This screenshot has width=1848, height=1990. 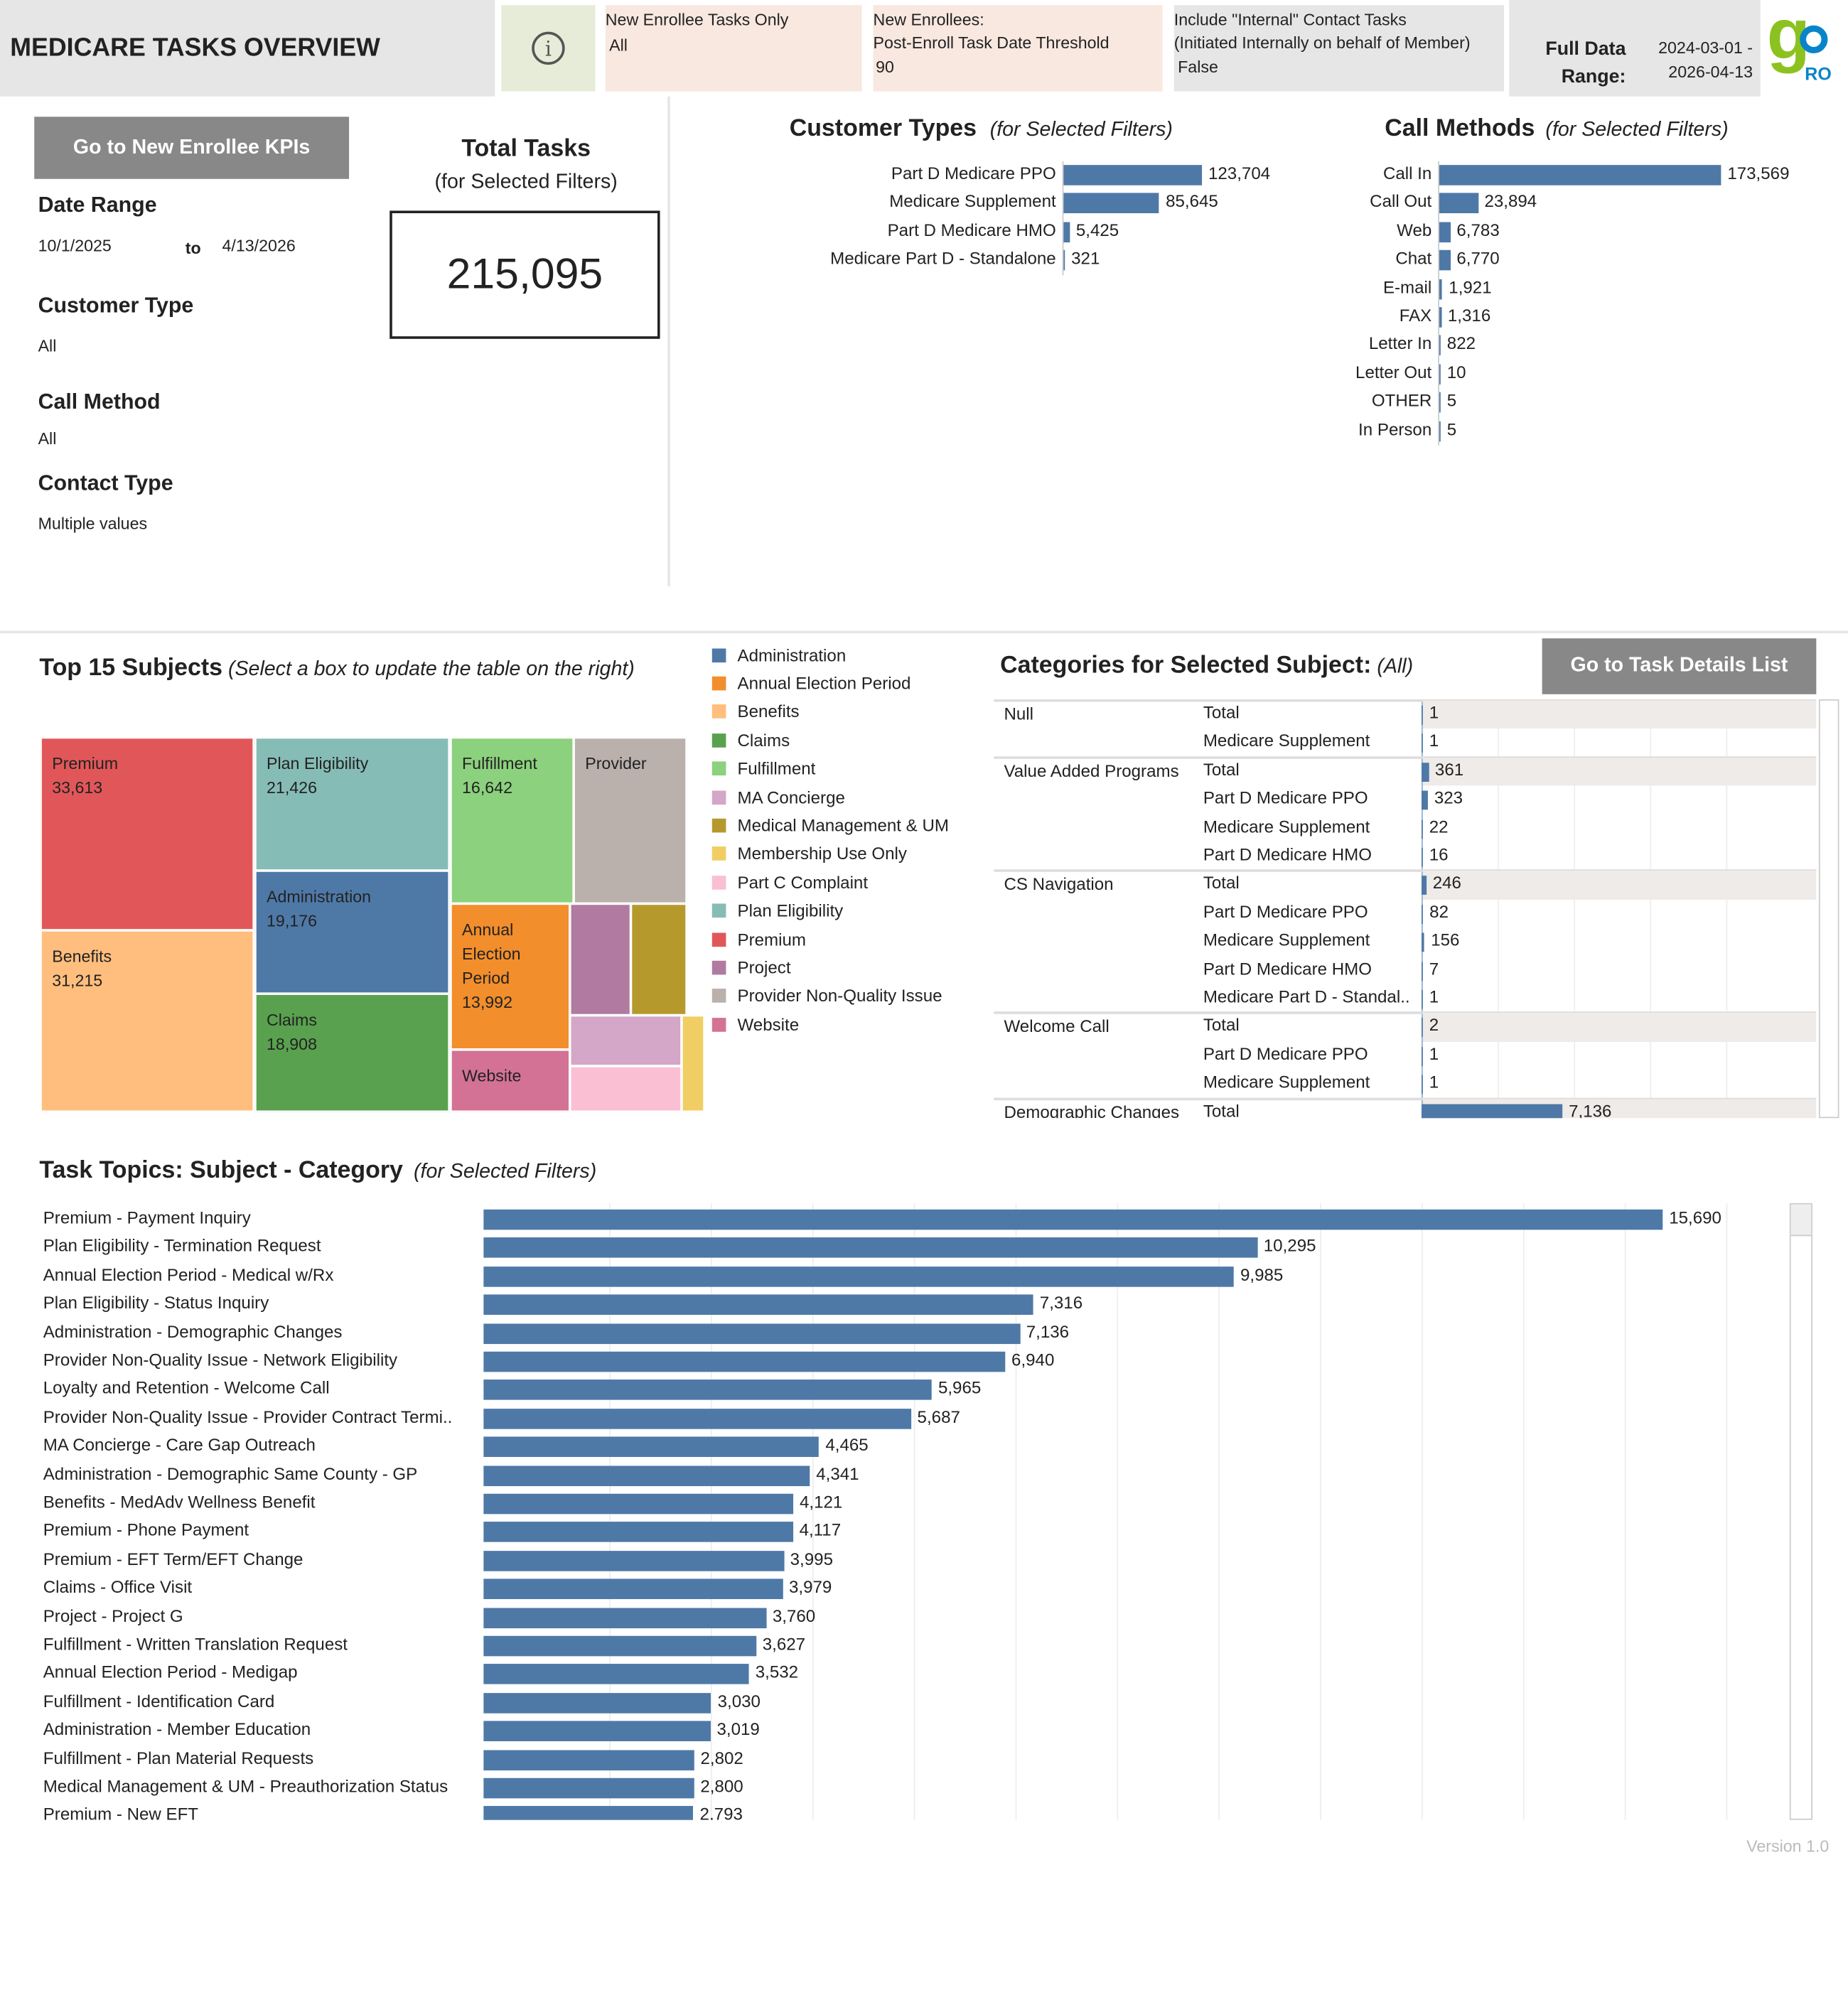 I want to click on topic-label: Annual Election Period - Medigap, so click(x=170, y=1672).